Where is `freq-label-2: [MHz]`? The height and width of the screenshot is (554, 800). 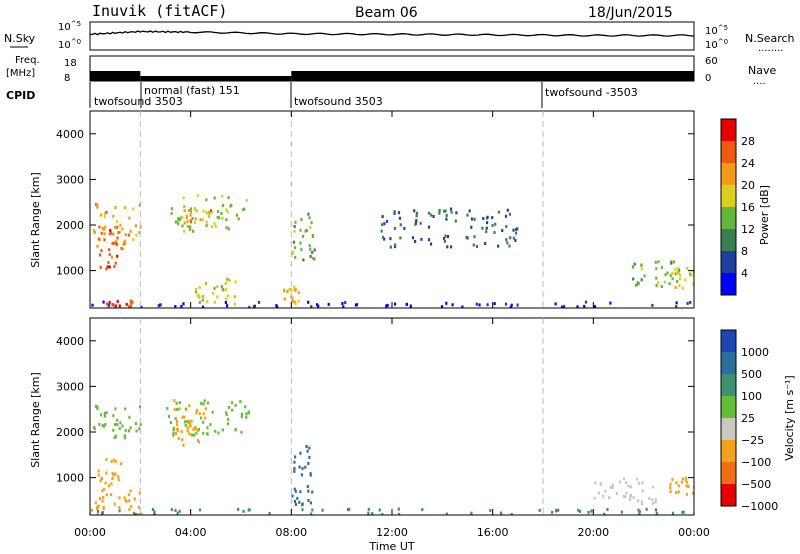 freq-label-2: [MHz] is located at coordinates (20, 73).